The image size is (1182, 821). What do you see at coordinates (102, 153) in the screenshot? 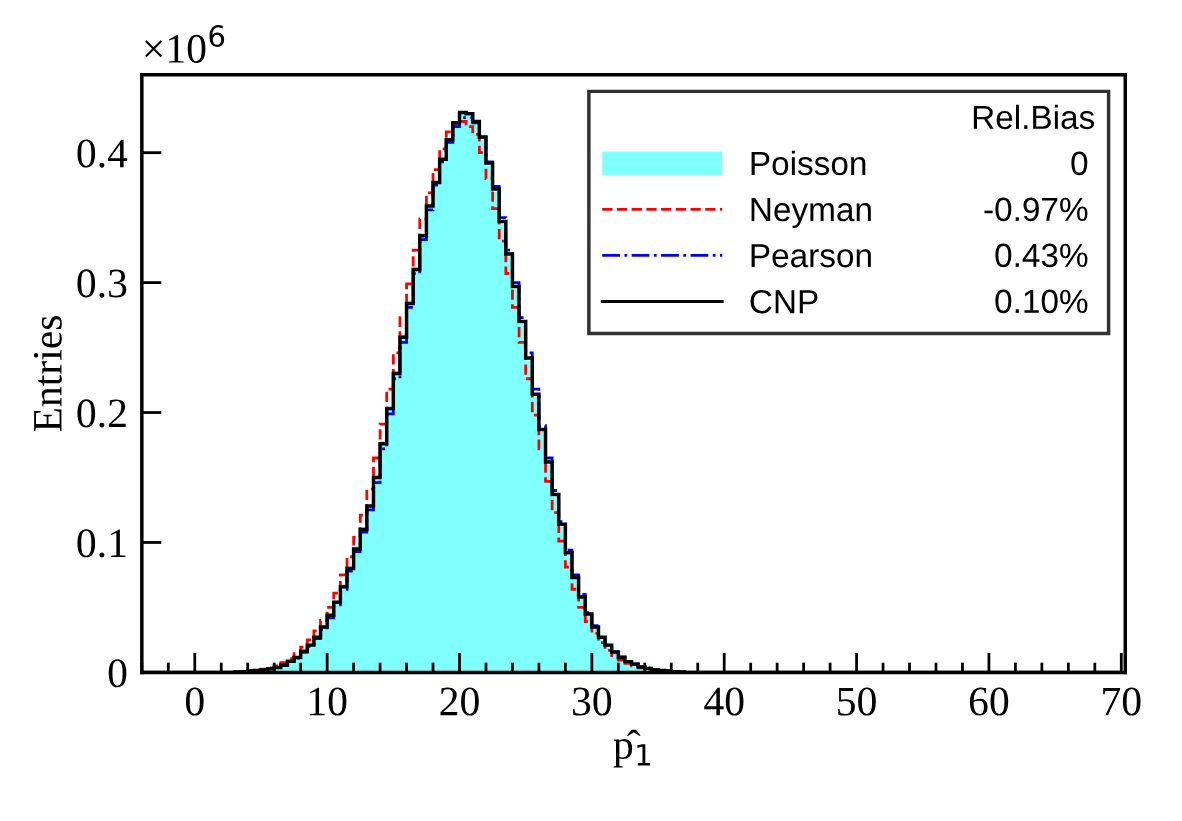
I see `y-tick-label: 0.4` at bounding box center [102, 153].